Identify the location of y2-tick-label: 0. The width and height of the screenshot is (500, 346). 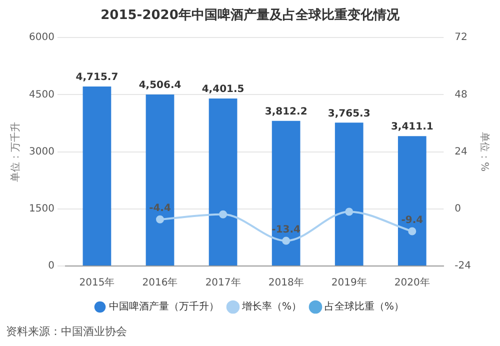
(458, 208).